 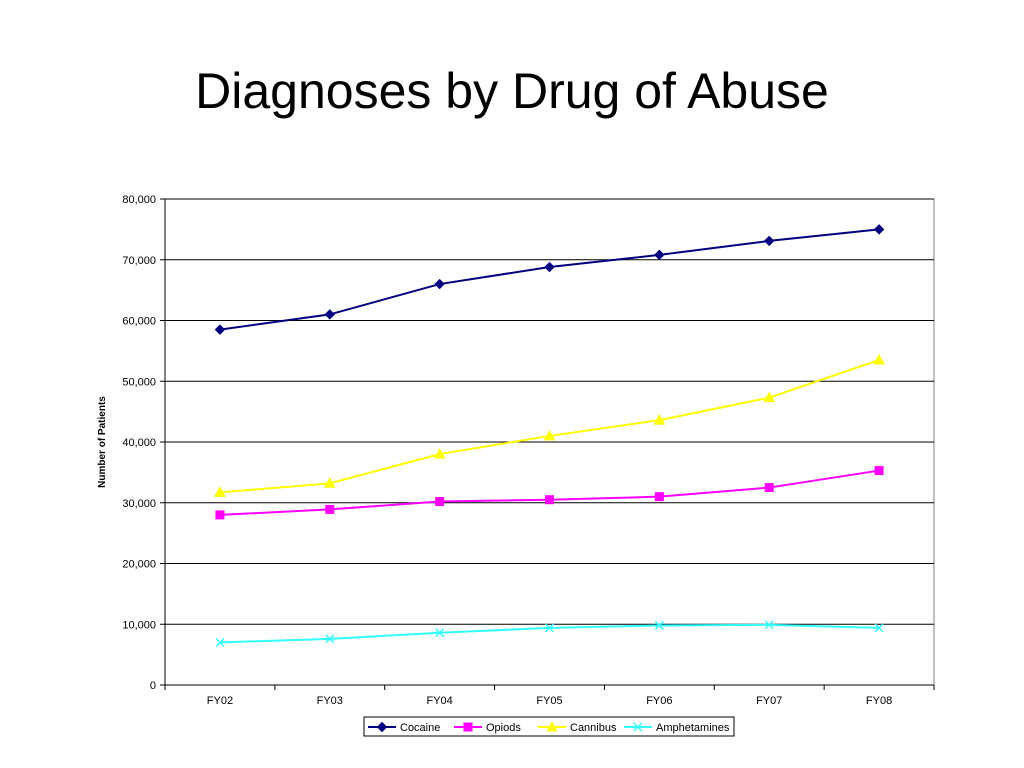 I want to click on y-tick-label: 70,000, so click(x=139, y=261).